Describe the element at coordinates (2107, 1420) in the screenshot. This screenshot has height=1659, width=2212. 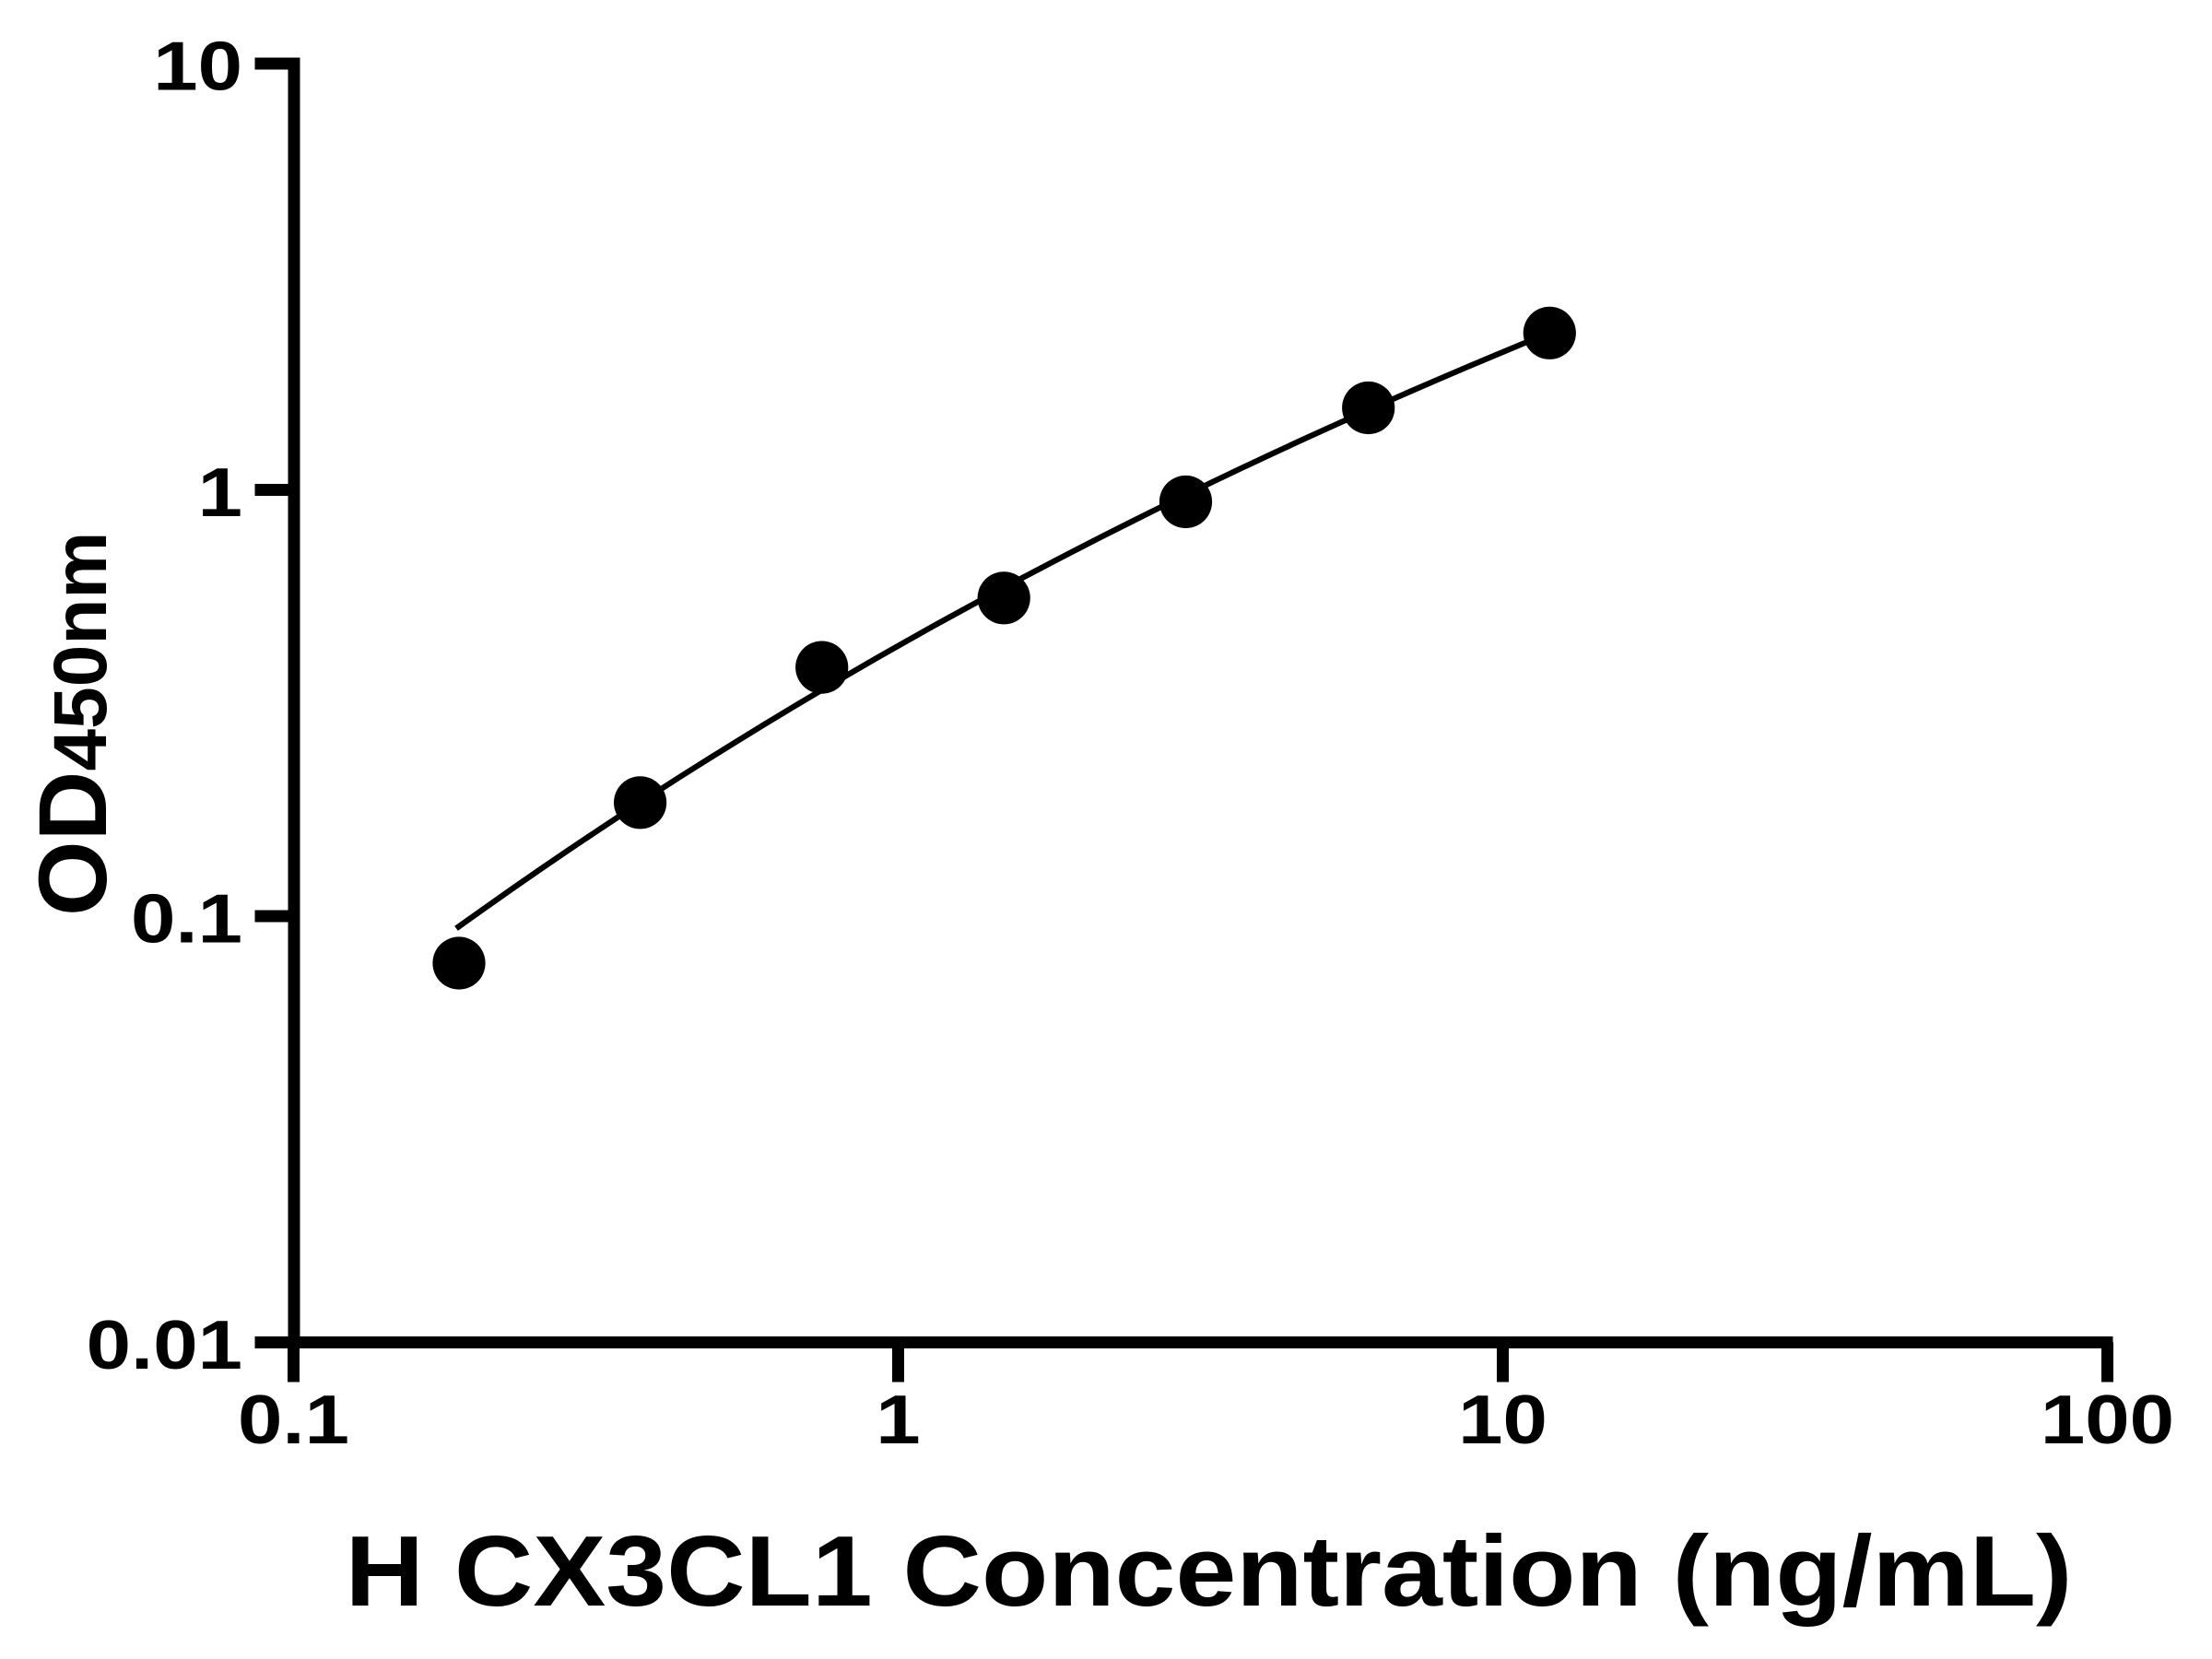
I see `svg-text: 100` at that location.